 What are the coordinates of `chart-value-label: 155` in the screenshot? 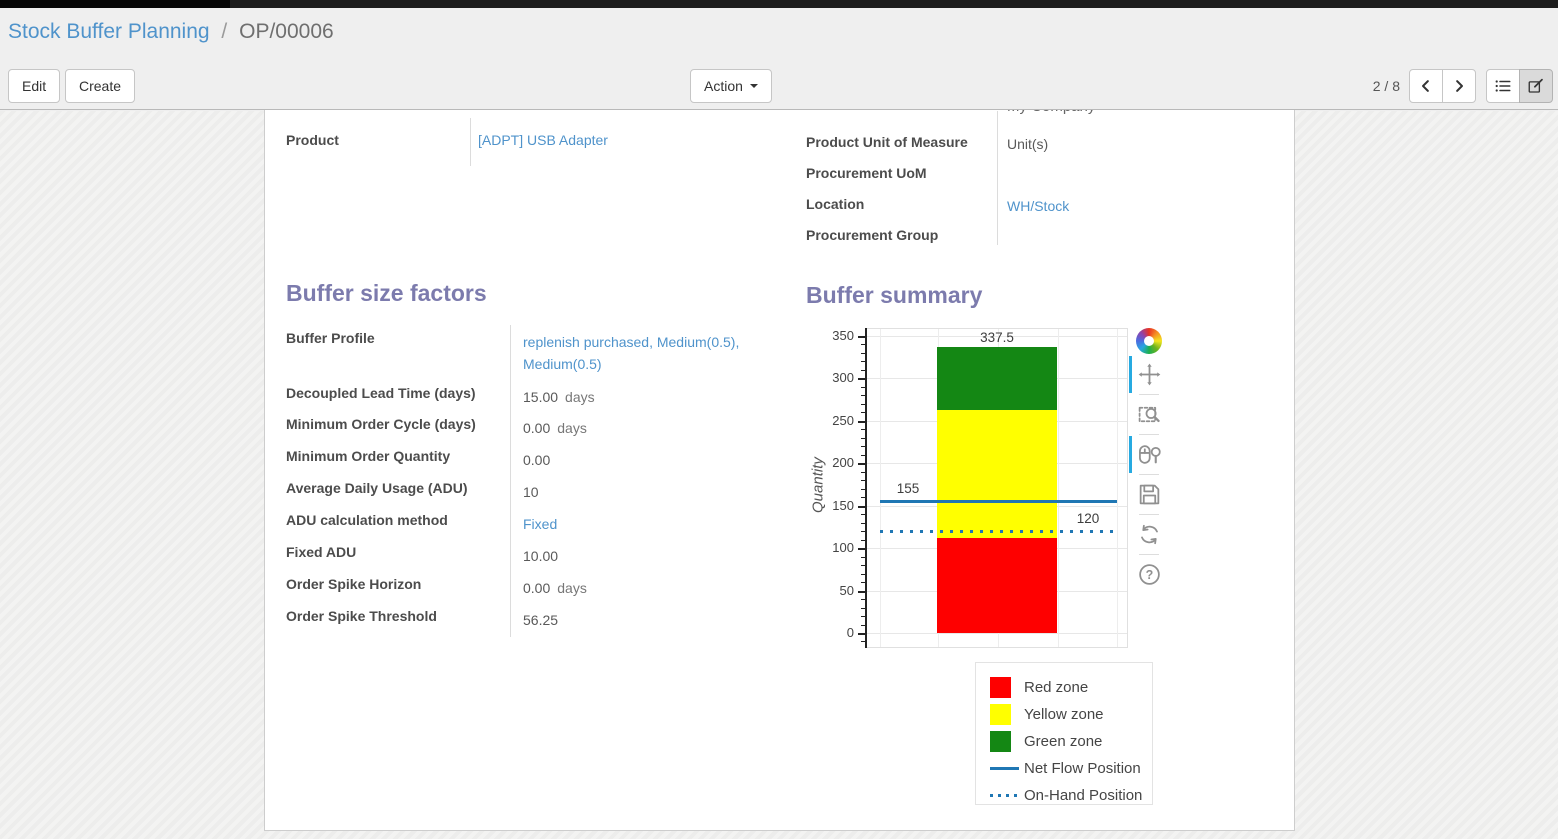 It's located at (908, 489).